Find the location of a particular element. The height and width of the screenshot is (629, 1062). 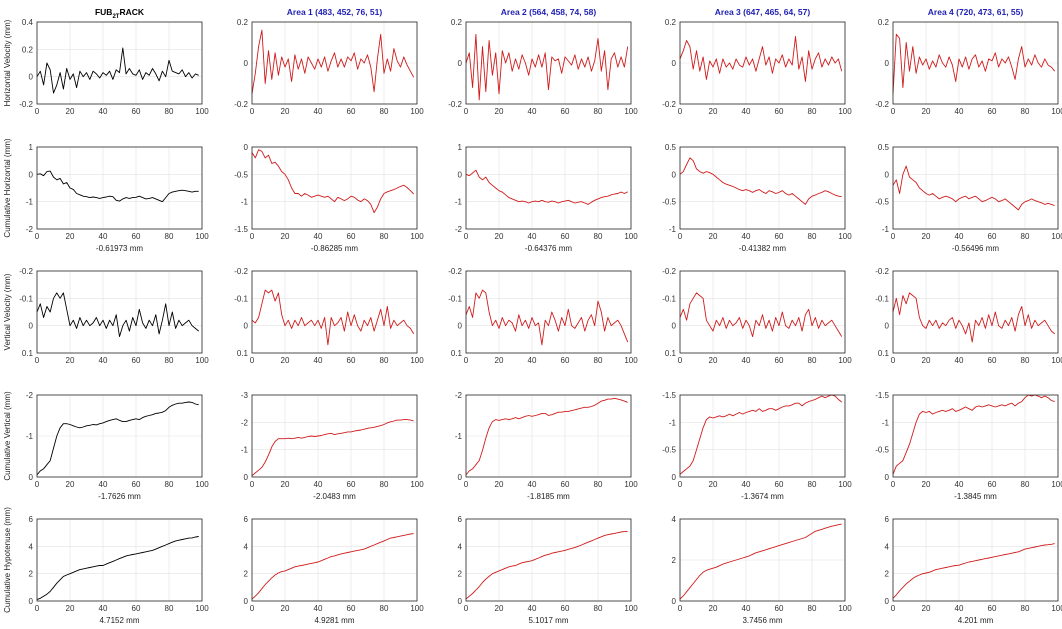

y-tick-label: -0.5 is located at coordinates (882, 450).